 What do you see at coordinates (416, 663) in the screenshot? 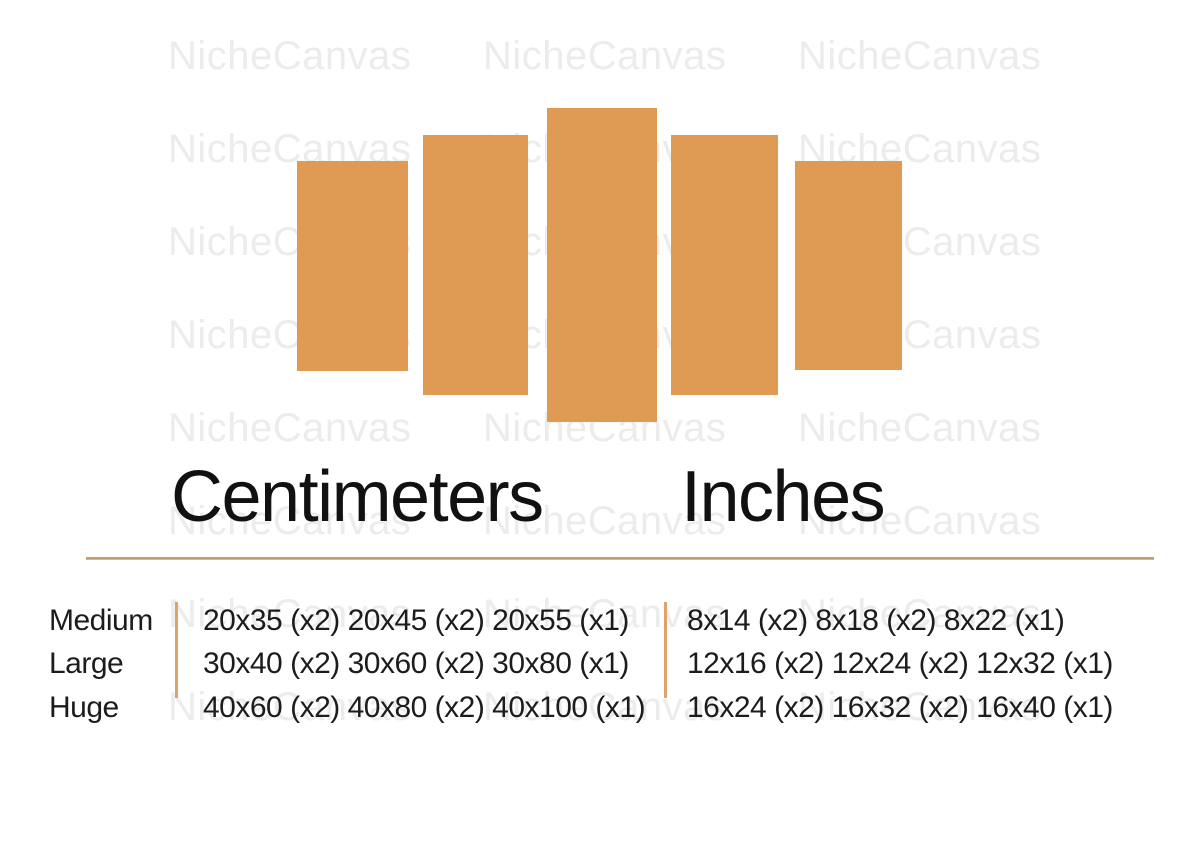
I see `row-centimeters-values: 30x40 (x2) 30x60 (x2) 30x80 (x1)` at bounding box center [416, 663].